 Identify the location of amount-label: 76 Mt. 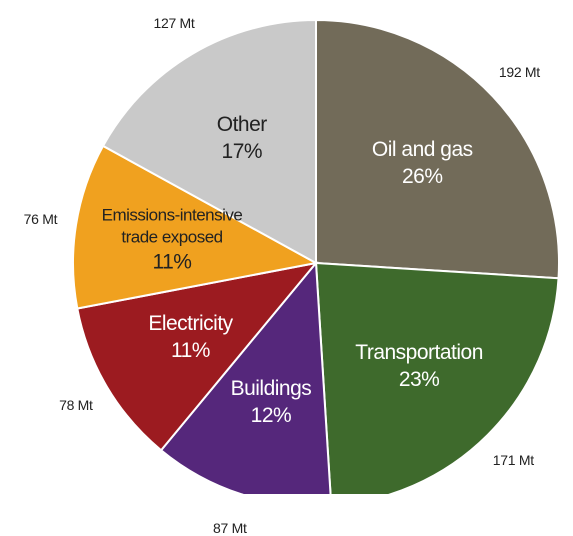
(40, 219).